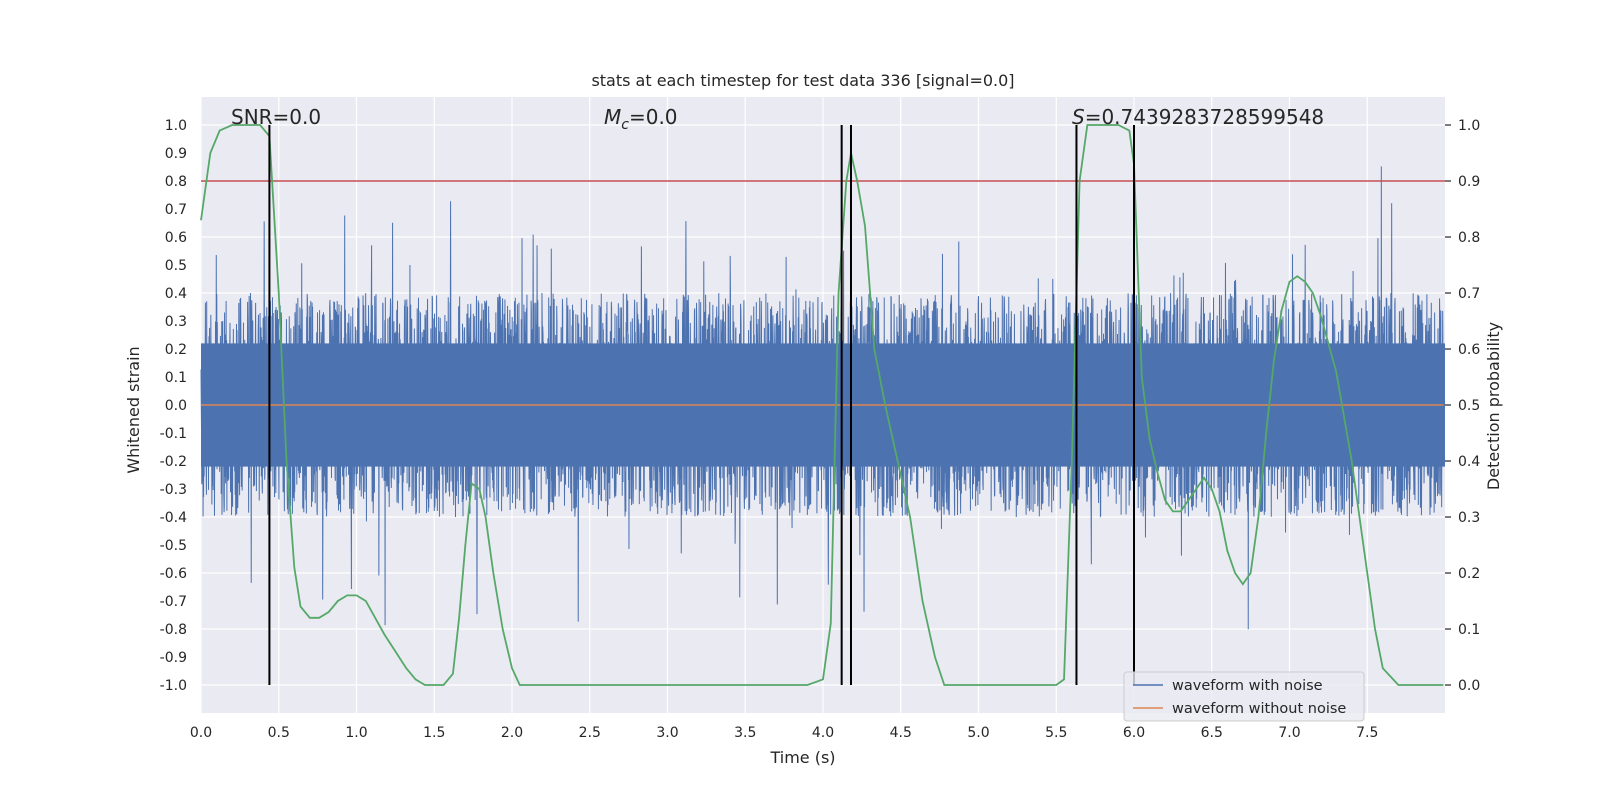  What do you see at coordinates (1212, 733) in the screenshot?
I see `x-tick-label: 6.5` at bounding box center [1212, 733].